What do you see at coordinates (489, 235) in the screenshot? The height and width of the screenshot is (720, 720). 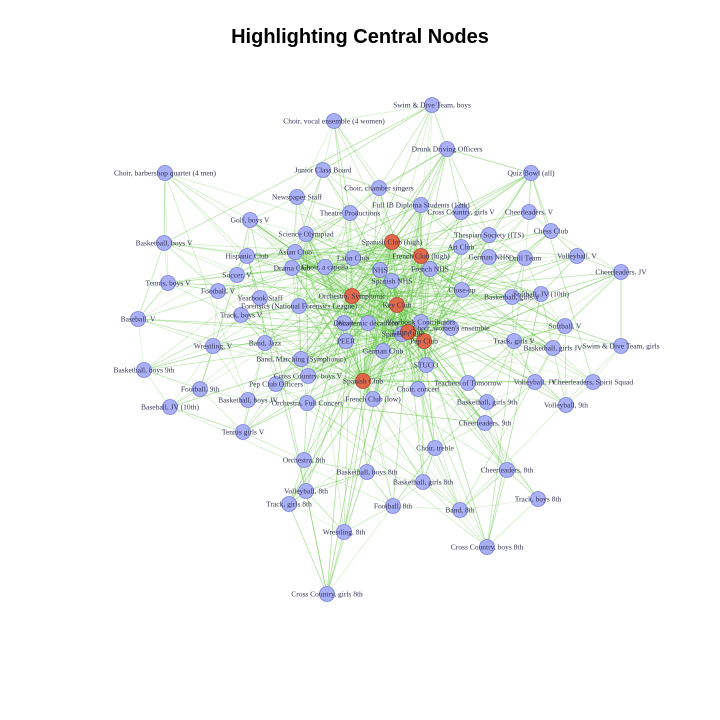 I see `node-label: Thespian Society (ITS)` at bounding box center [489, 235].